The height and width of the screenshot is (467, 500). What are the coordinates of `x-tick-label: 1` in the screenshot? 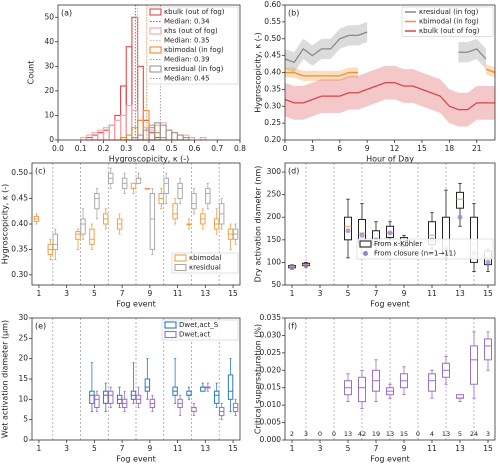 It's located at (39, 293).